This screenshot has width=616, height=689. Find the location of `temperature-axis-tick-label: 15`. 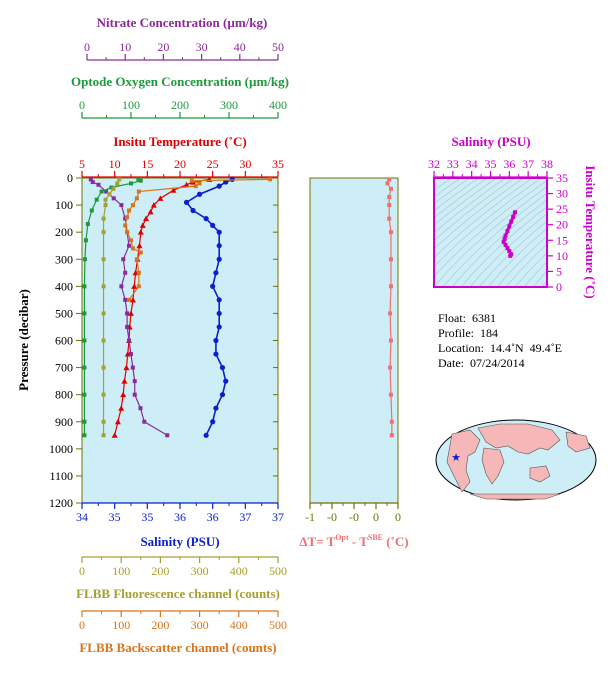

temperature-axis-tick-label: 15 is located at coordinates (147, 164).